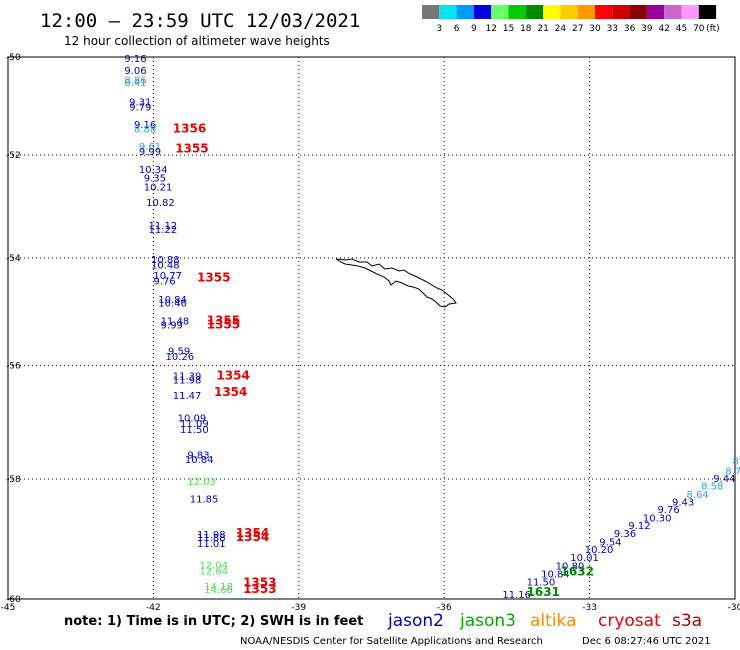  I want to click on lat-tick-label: -52, so click(13, 156).